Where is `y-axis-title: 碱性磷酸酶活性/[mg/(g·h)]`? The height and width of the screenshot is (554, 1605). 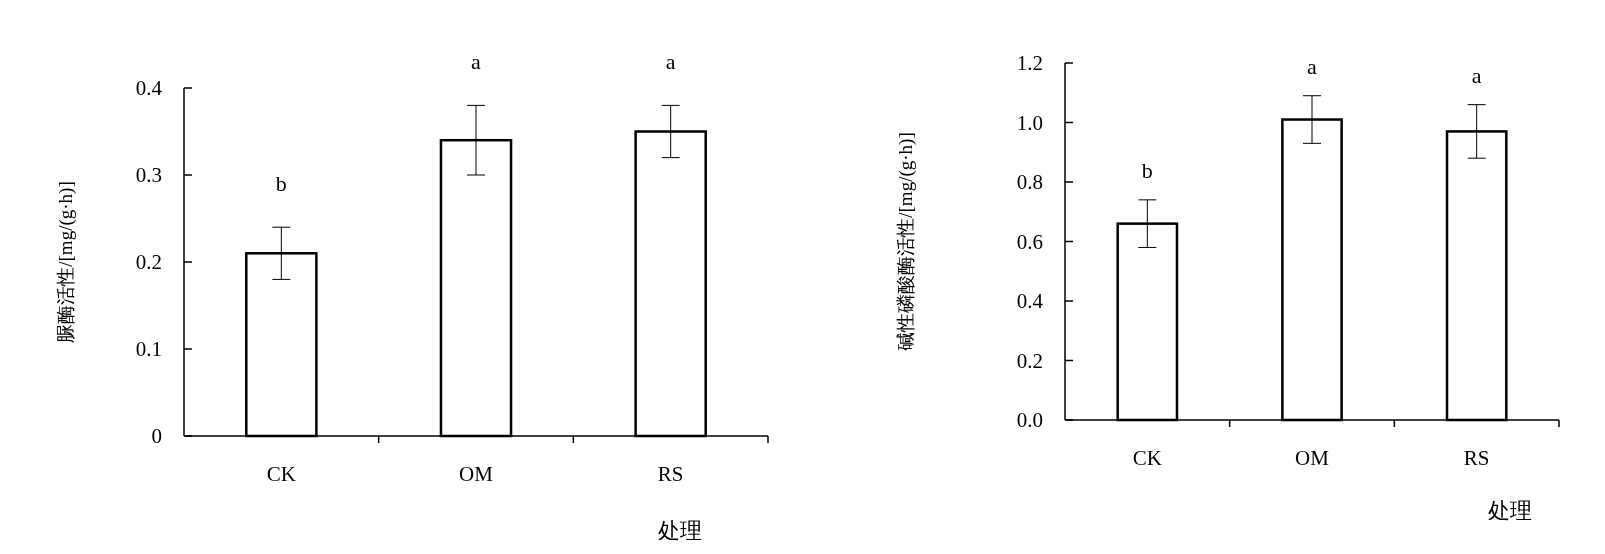 y-axis-title: 碱性磷酸酶活性/[mg/(g·h)] is located at coordinates (906, 241).